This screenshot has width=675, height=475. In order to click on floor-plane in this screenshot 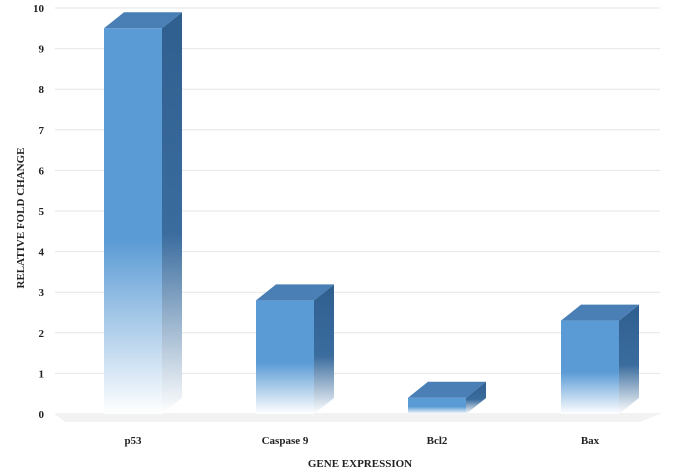, I will do `click(357, 418)`.